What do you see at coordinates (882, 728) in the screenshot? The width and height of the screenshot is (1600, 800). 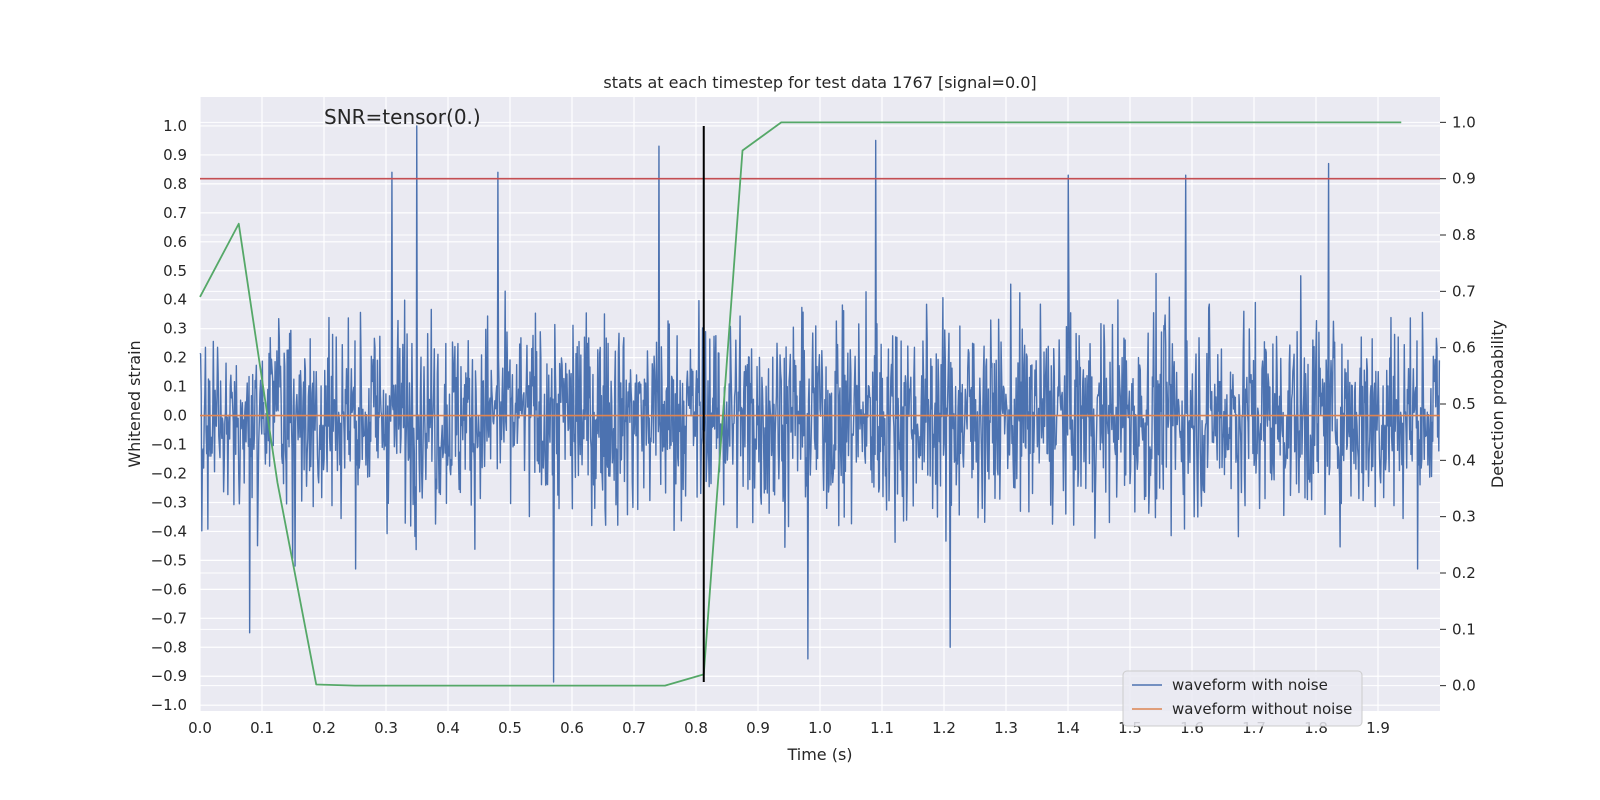 I see `x-tick-label: 1.1` at bounding box center [882, 728].